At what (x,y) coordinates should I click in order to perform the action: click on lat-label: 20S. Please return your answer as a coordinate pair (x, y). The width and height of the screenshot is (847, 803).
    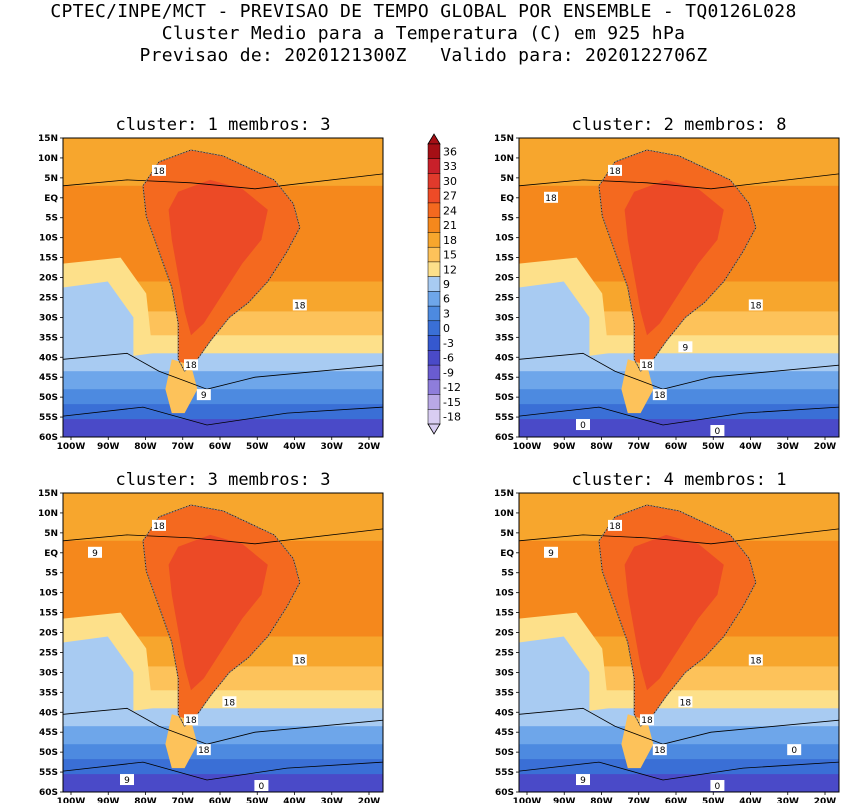
    Looking at the image, I should click on (504, 634).